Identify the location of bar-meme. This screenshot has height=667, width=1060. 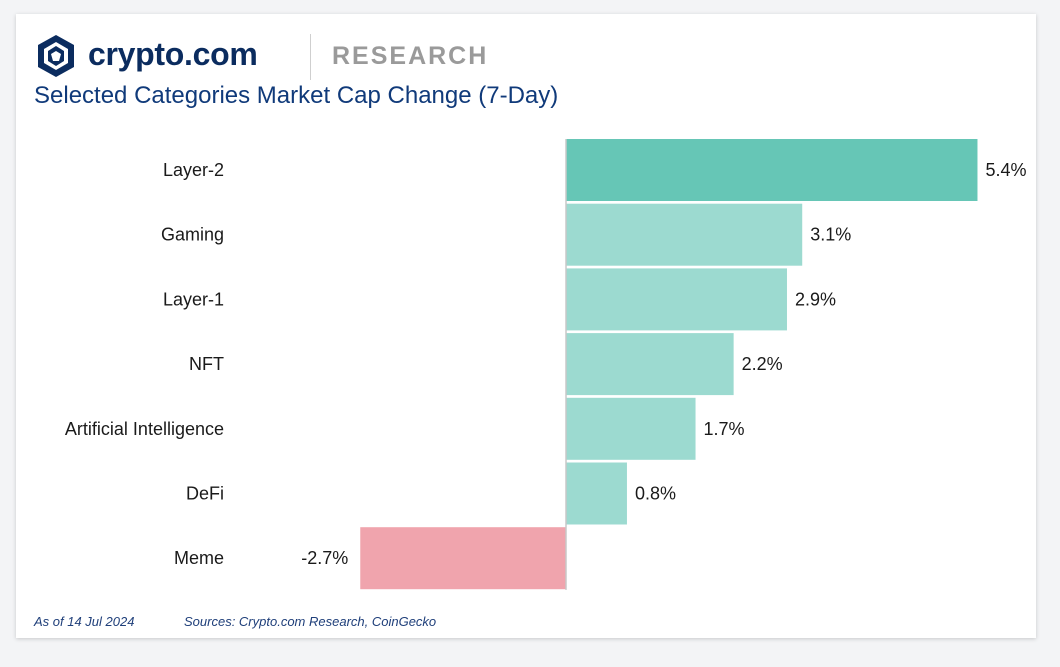
(463, 558).